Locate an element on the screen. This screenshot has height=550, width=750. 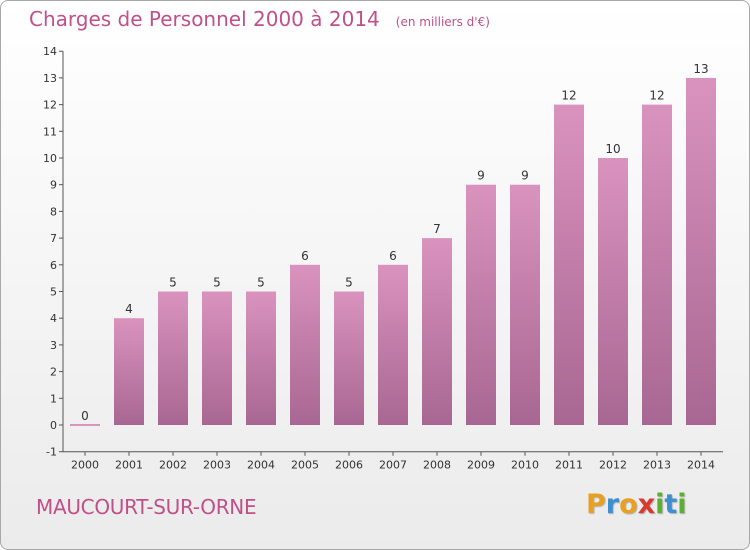
y-tick-label: 12 is located at coordinates (50, 105).